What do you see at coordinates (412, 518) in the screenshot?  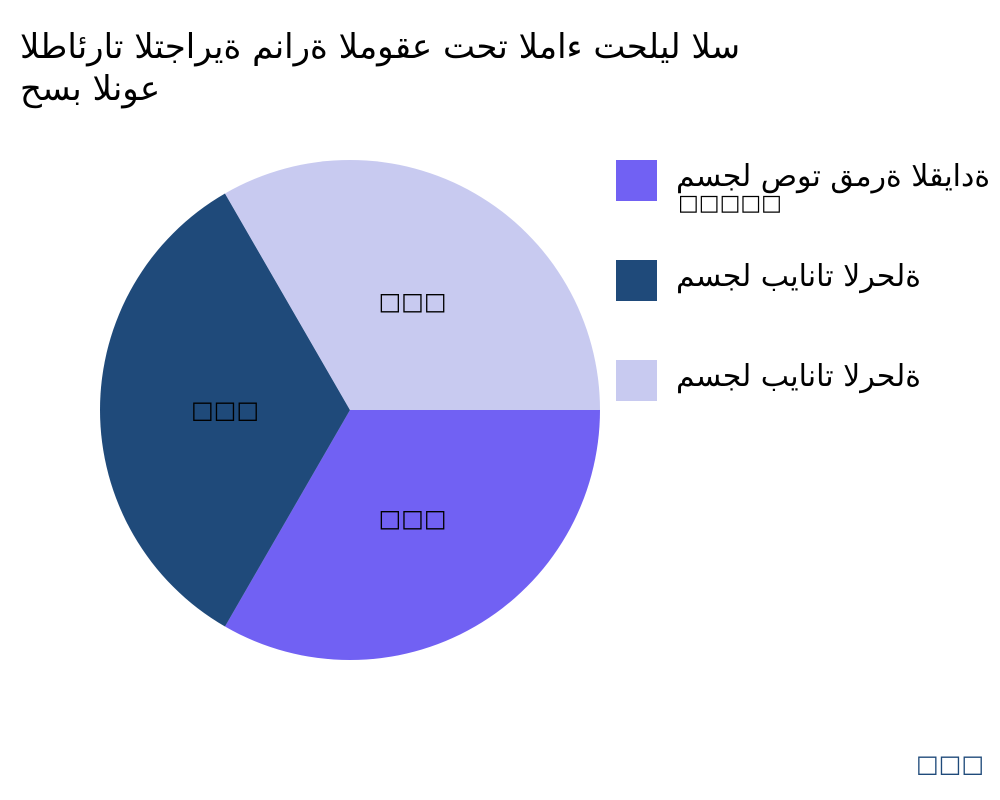 I see `slice-label-1: □□□` at bounding box center [412, 518].